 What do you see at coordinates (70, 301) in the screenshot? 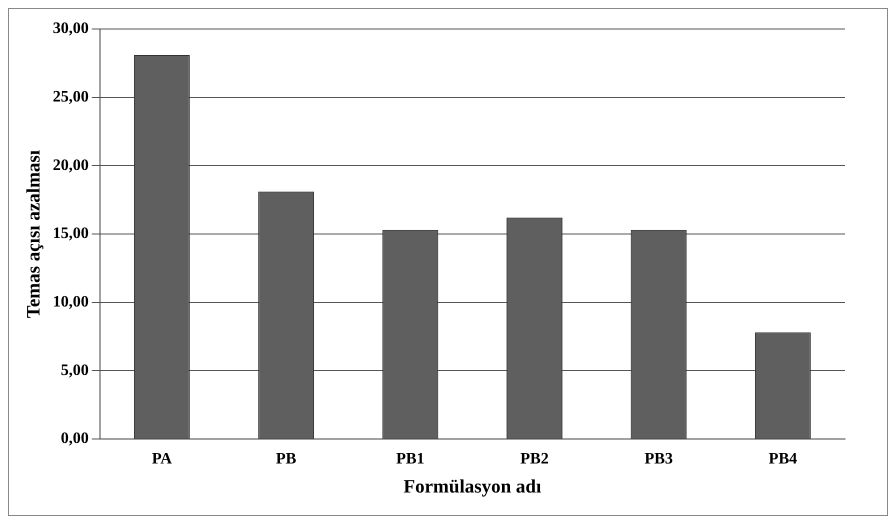
I see `y-tick-label: 10,00` at bounding box center [70, 301].